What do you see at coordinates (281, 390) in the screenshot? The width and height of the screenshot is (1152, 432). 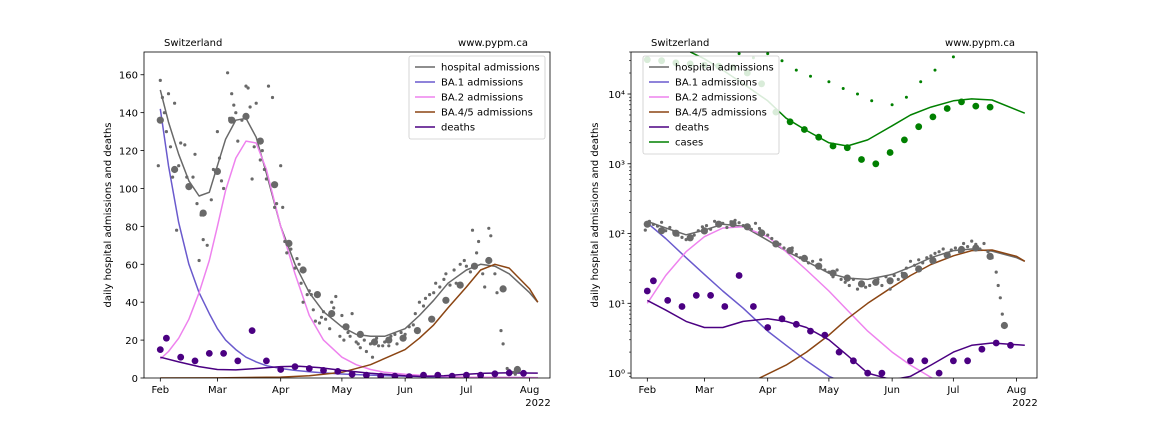 I see `x-tick-label: Apr` at bounding box center [281, 390].